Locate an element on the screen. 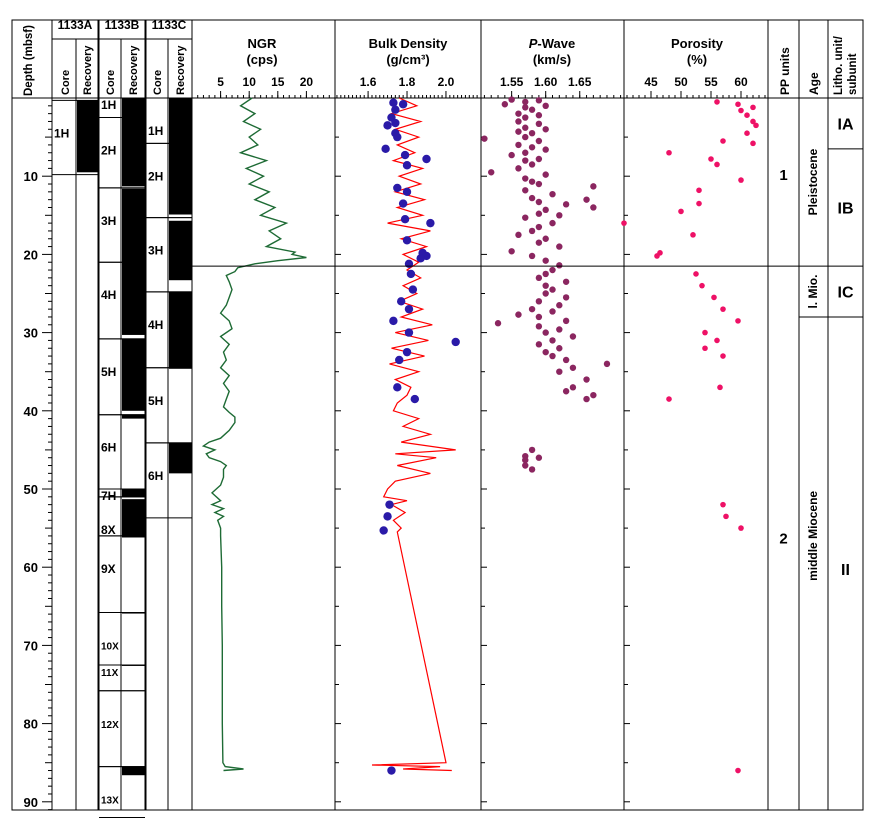 Image resolution: width=873 pixels, height=822 pixels. bulk-density-gra-line is located at coordinates (413, 434).